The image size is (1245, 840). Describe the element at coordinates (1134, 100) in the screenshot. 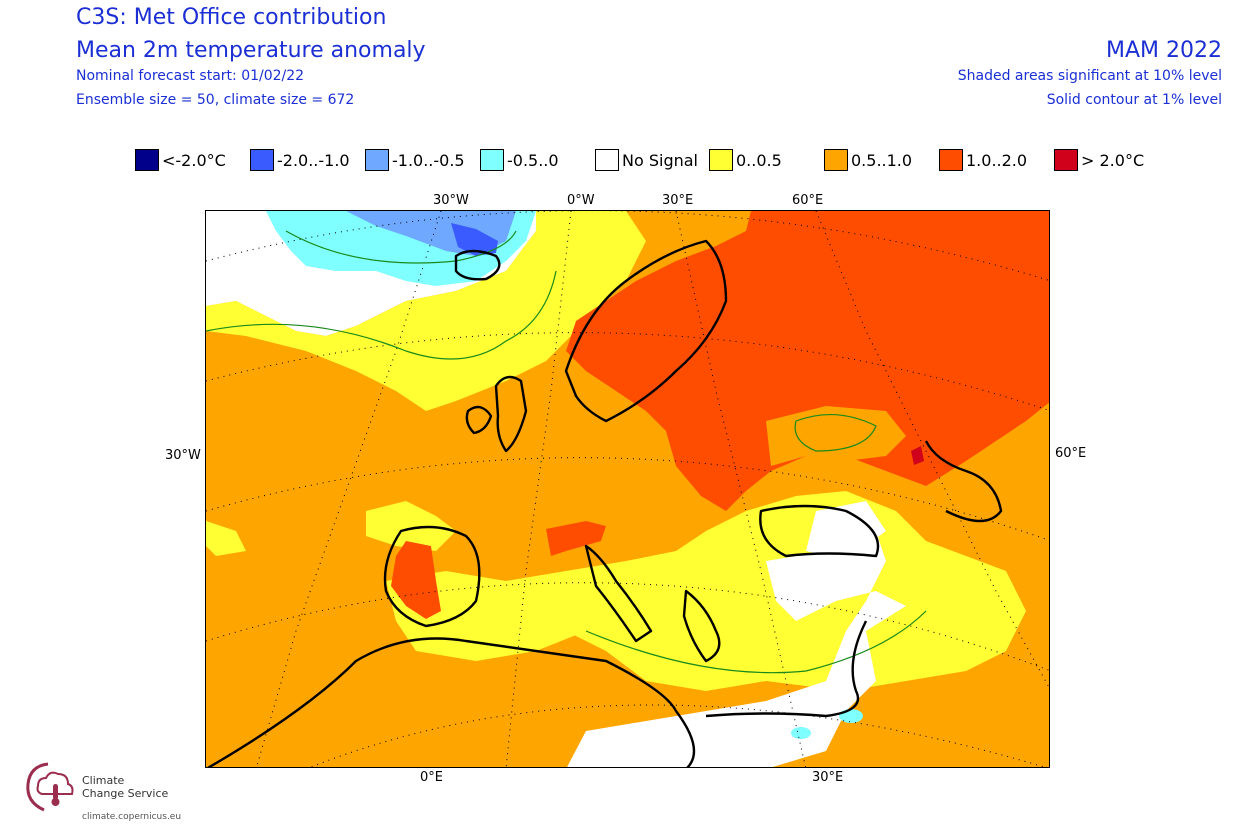

I see `significance-note-2: Solid contour at 1% level` at that location.